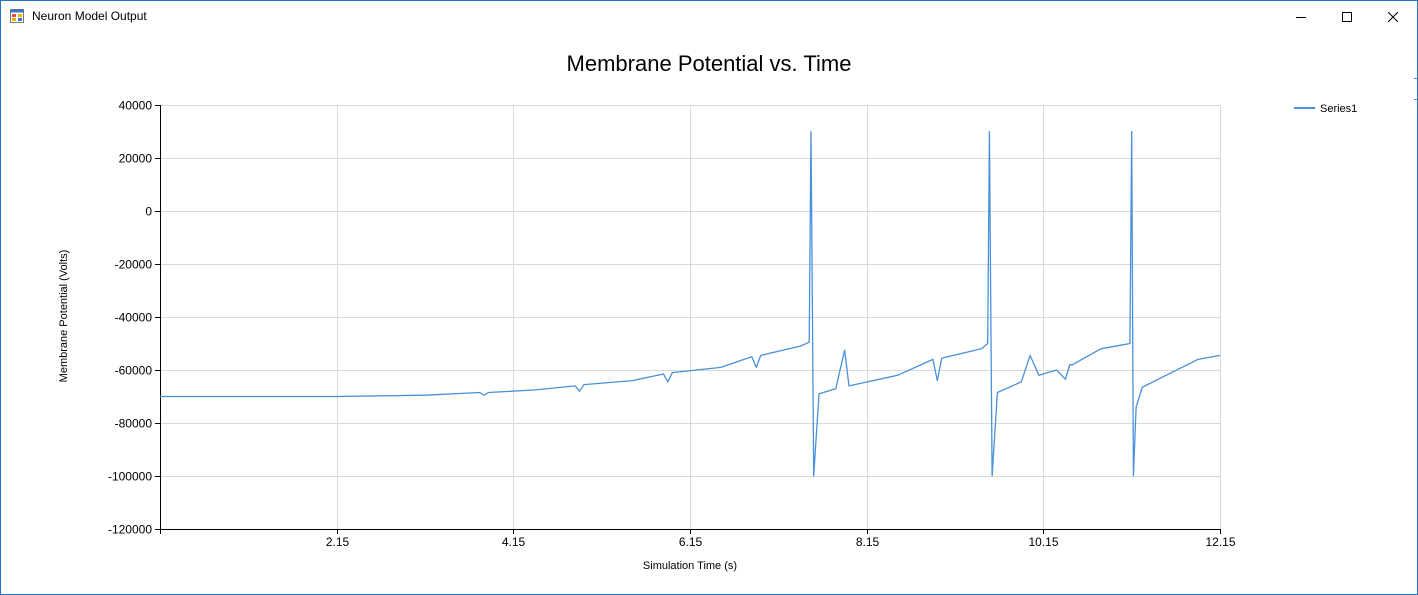 This screenshot has height=595, width=1418. What do you see at coordinates (514, 542) in the screenshot?
I see `x-tick-label: 4.15` at bounding box center [514, 542].